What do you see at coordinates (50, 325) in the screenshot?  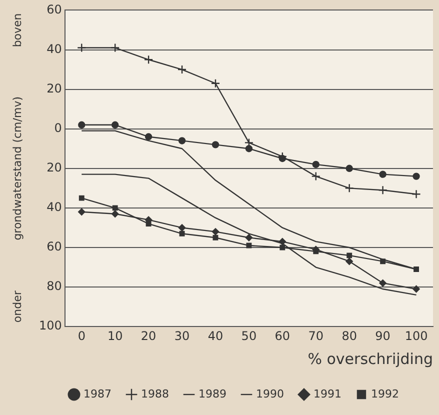 I see `y-tick-label: 100` at bounding box center [50, 325].